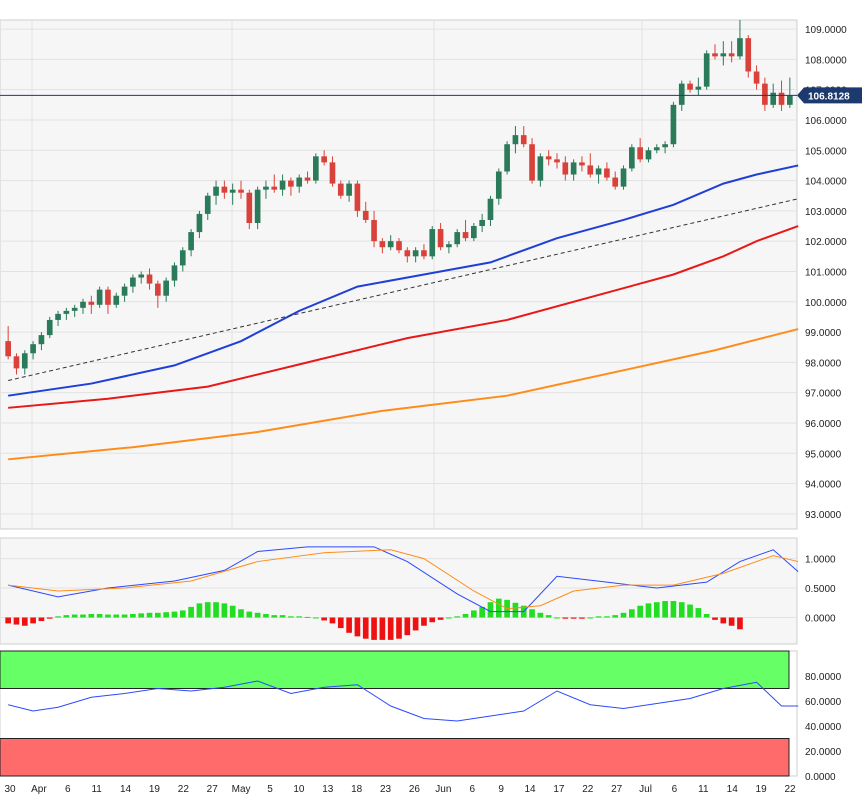 This screenshot has width=863, height=812. What do you see at coordinates (703, 789) in the screenshot?
I see `x-tick-label: 11` at bounding box center [703, 789].